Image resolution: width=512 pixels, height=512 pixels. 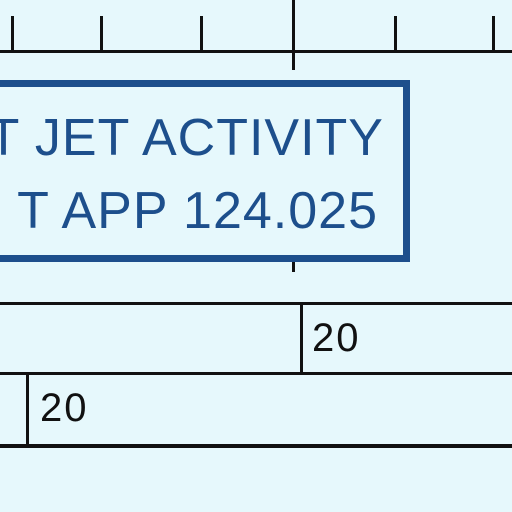 What do you see at coordinates (192, 138) in the screenshot?
I see `notice-line-jet-activity: T JET ACTIVITY` at bounding box center [192, 138].